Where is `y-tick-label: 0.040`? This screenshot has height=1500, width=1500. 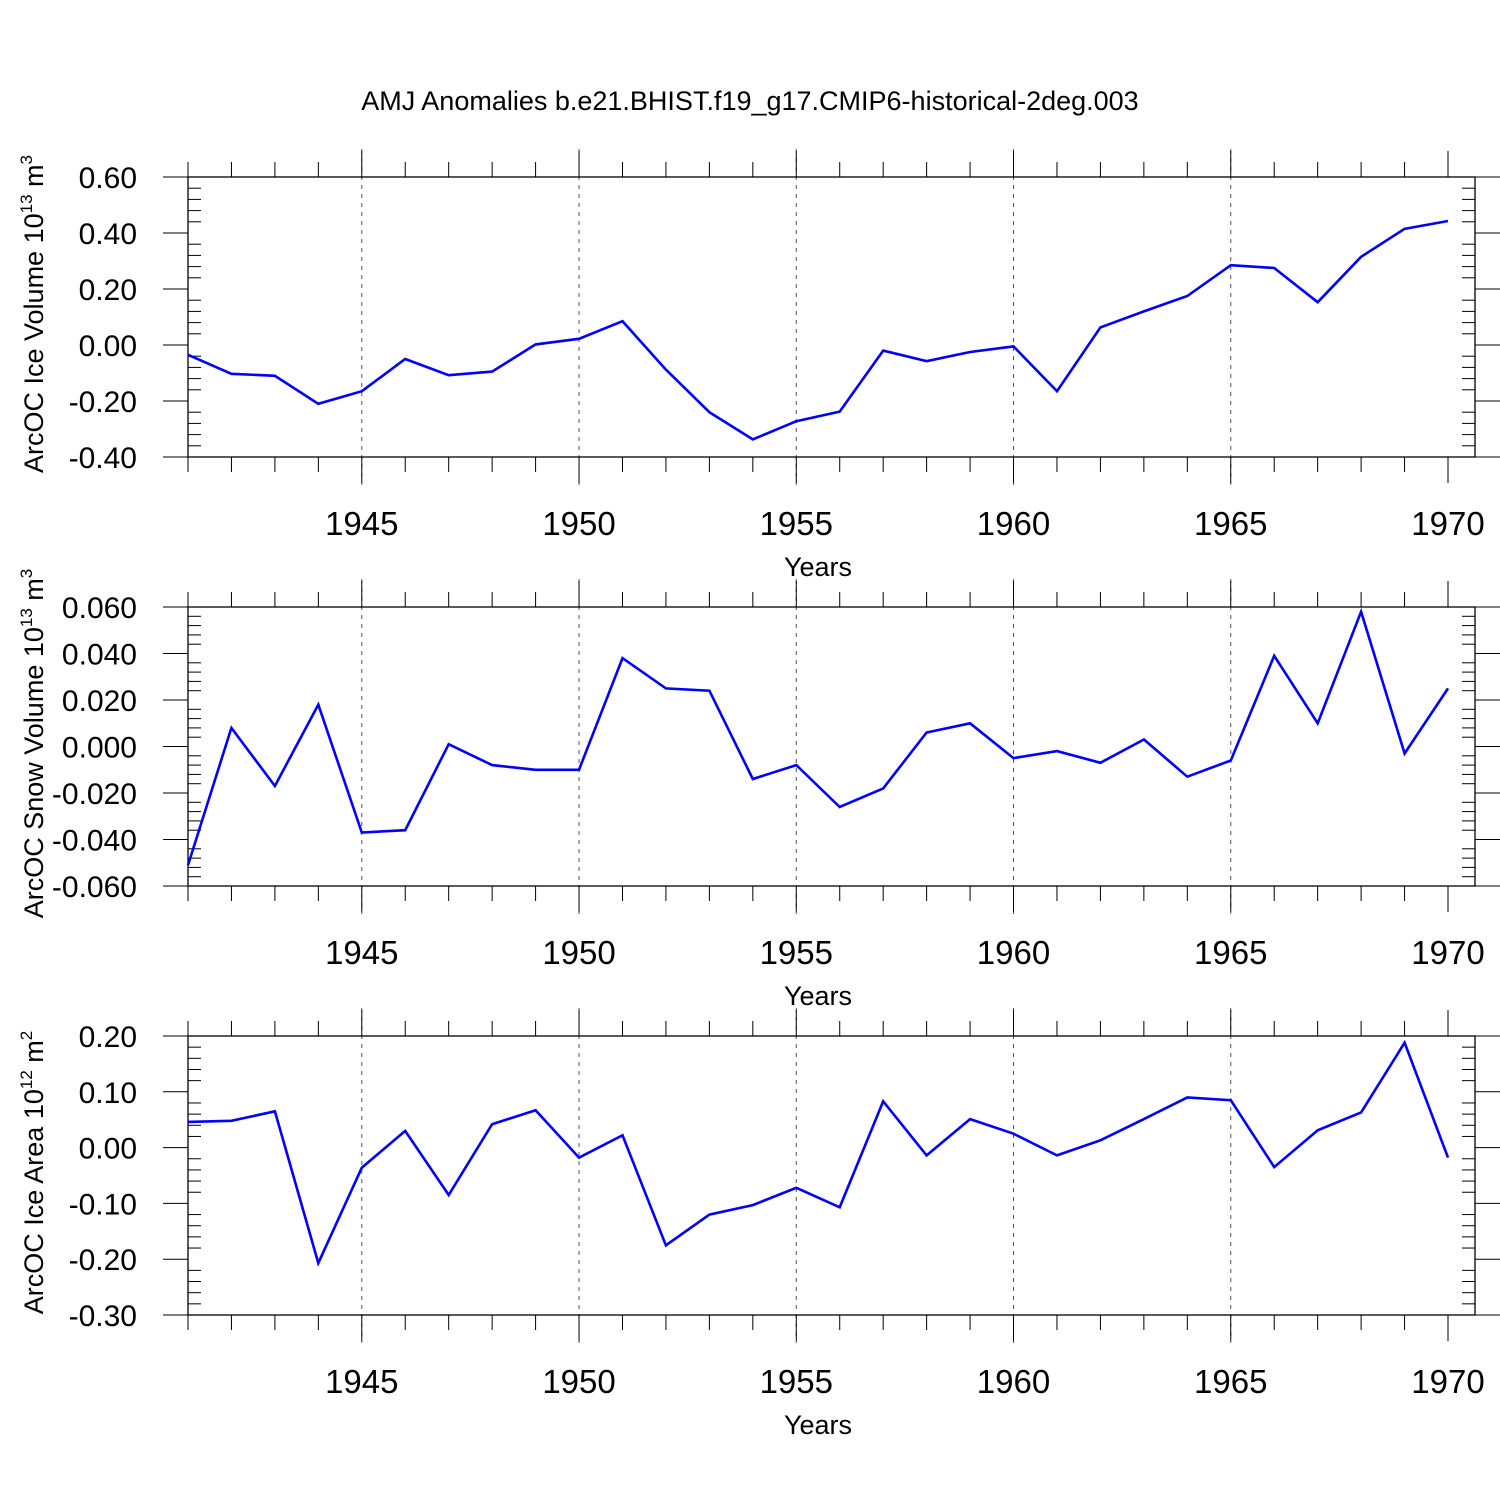 y-tick-label: 0.040 is located at coordinates (99, 655).